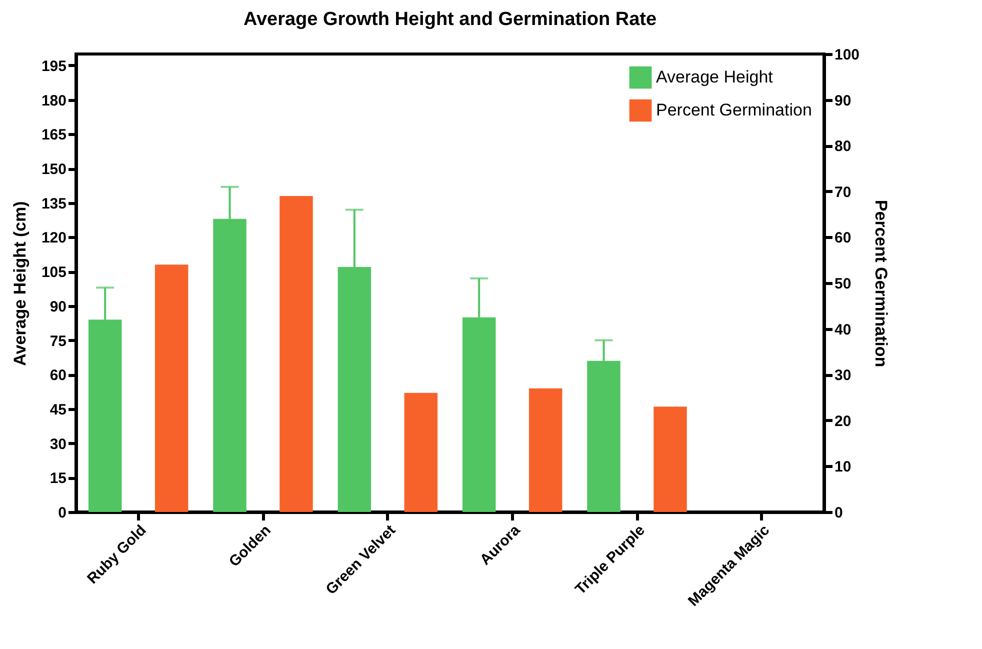 Image resolution: width=982 pixels, height=649 pixels. What do you see at coordinates (847, 55) in the screenshot?
I see `y2-tick-label: 100` at bounding box center [847, 55].